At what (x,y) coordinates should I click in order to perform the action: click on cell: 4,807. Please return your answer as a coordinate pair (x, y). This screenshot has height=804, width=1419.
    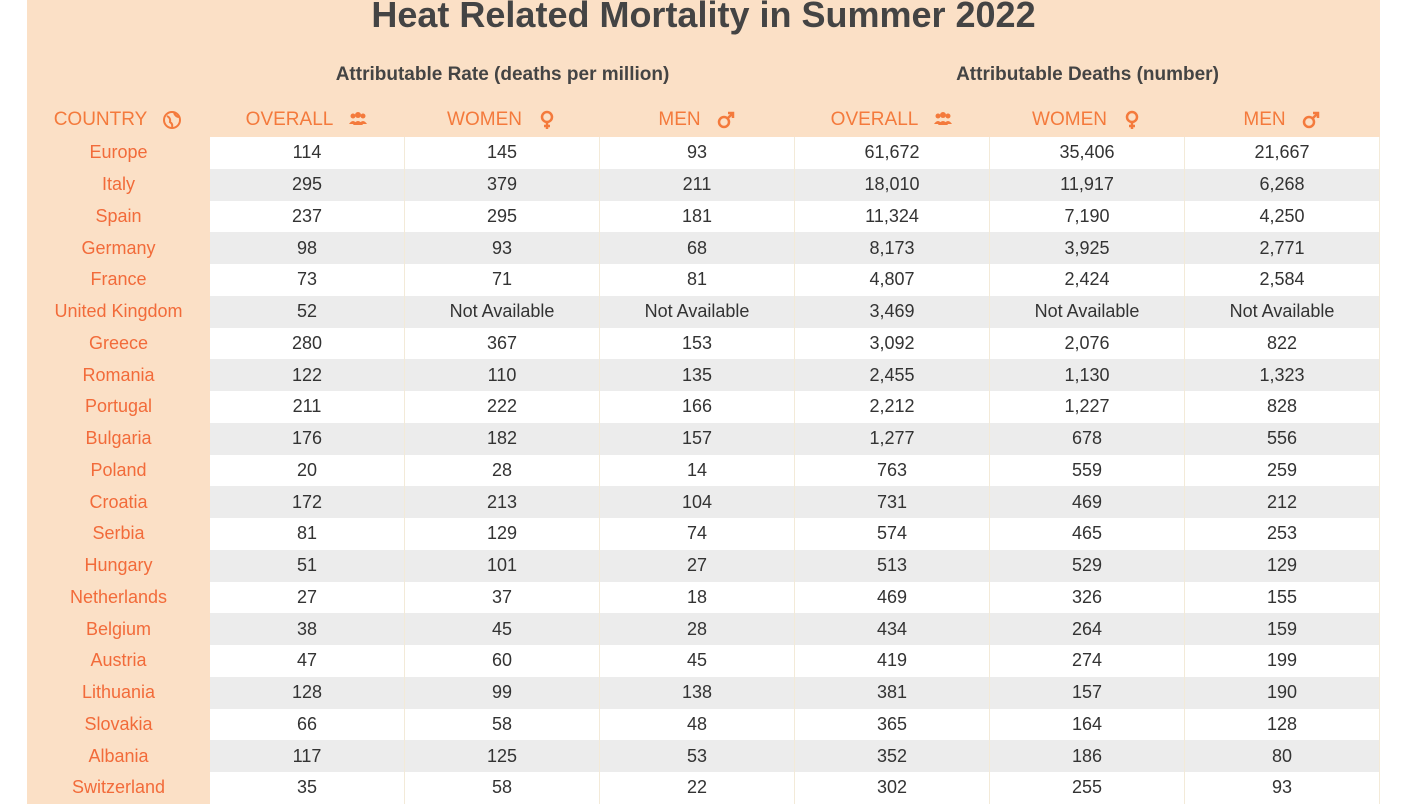
    Looking at the image, I should click on (892, 280).